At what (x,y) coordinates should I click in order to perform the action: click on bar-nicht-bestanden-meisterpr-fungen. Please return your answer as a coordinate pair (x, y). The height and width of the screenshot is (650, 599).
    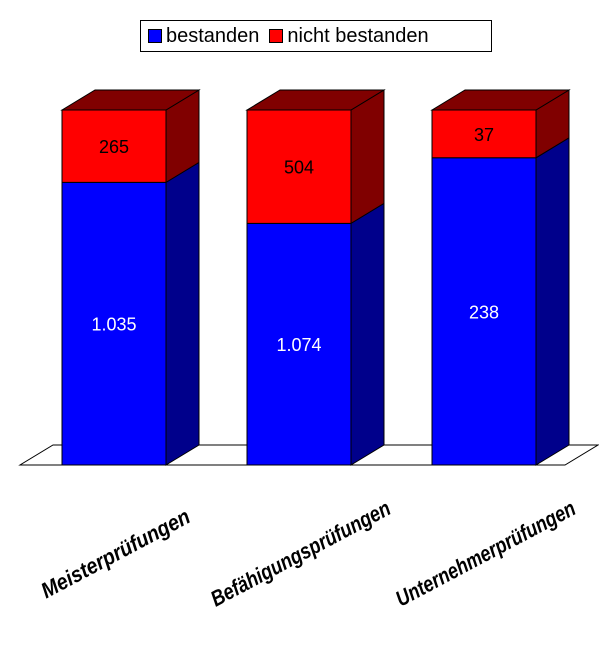
    Looking at the image, I should click on (114, 146).